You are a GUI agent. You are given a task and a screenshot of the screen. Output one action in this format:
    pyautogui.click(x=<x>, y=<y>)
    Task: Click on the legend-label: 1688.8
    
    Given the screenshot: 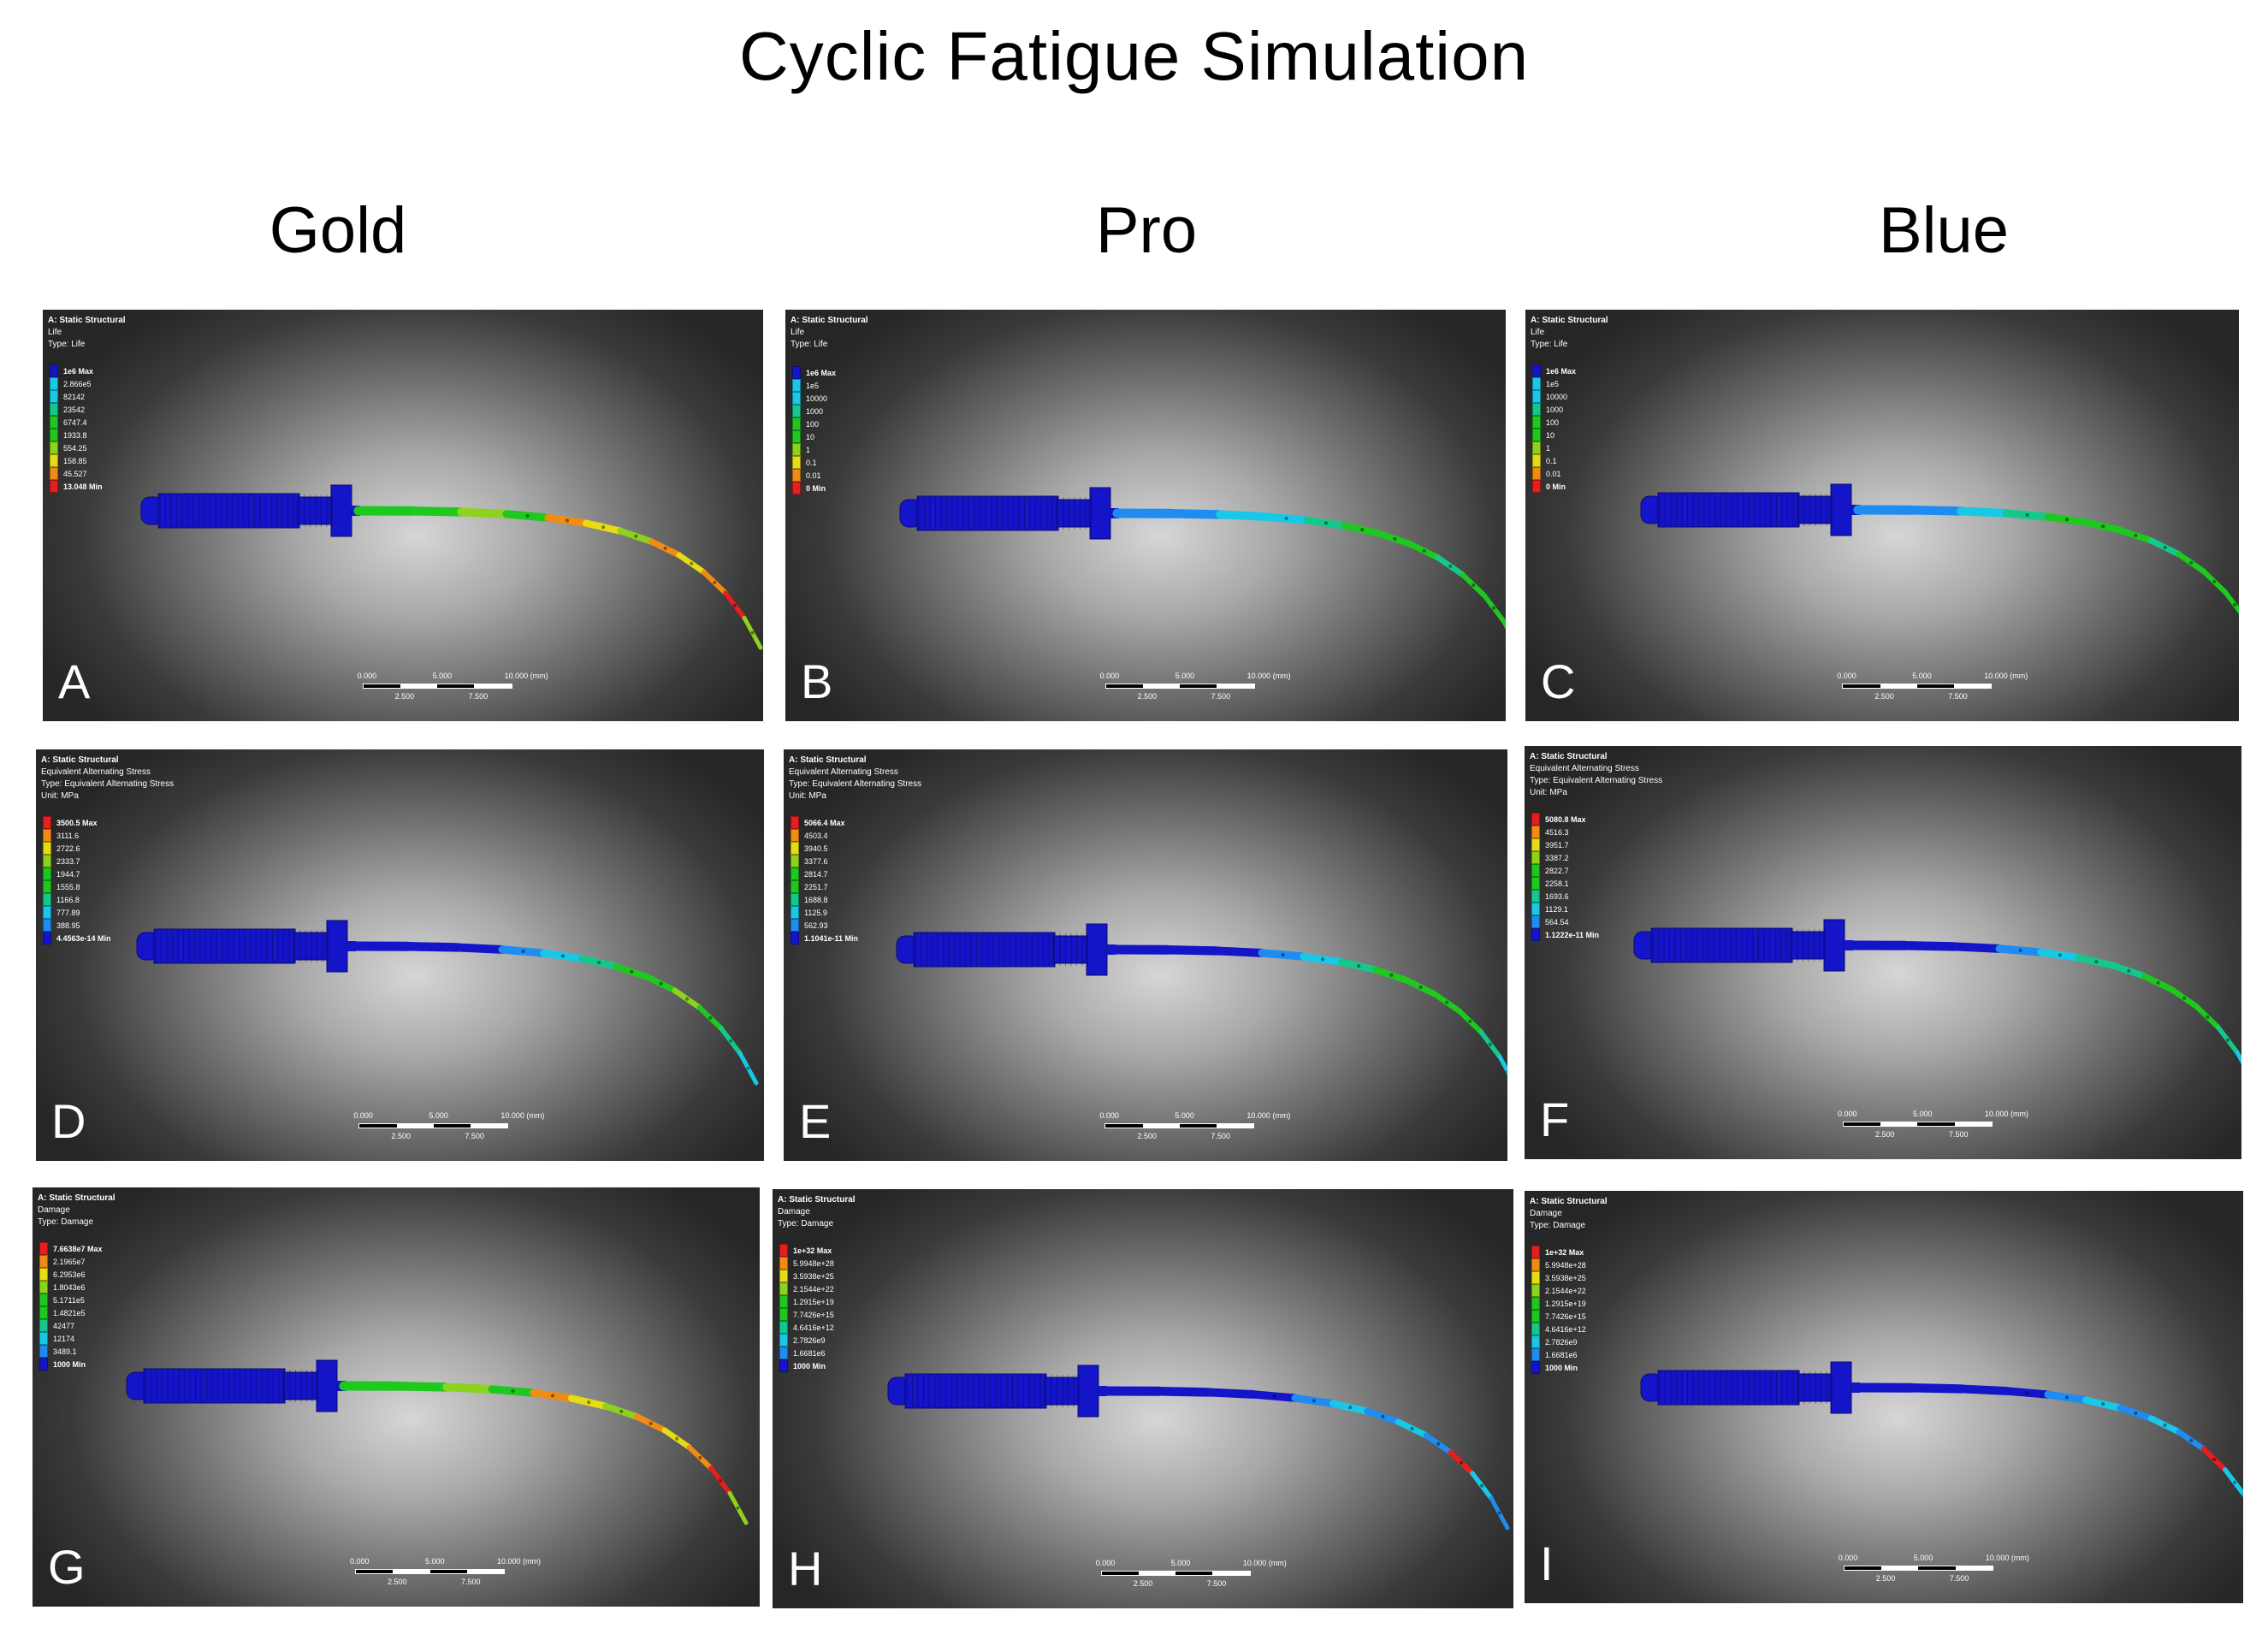 What is the action you would take?
    pyautogui.click(x=816, y=899)
    